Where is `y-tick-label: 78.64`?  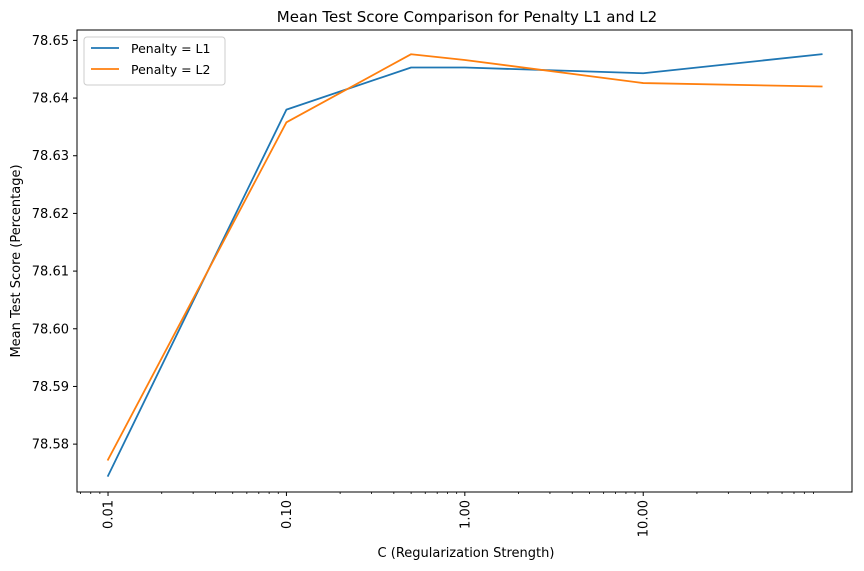
y-tick-label: 78.64 is located at coordinates (50, 99).